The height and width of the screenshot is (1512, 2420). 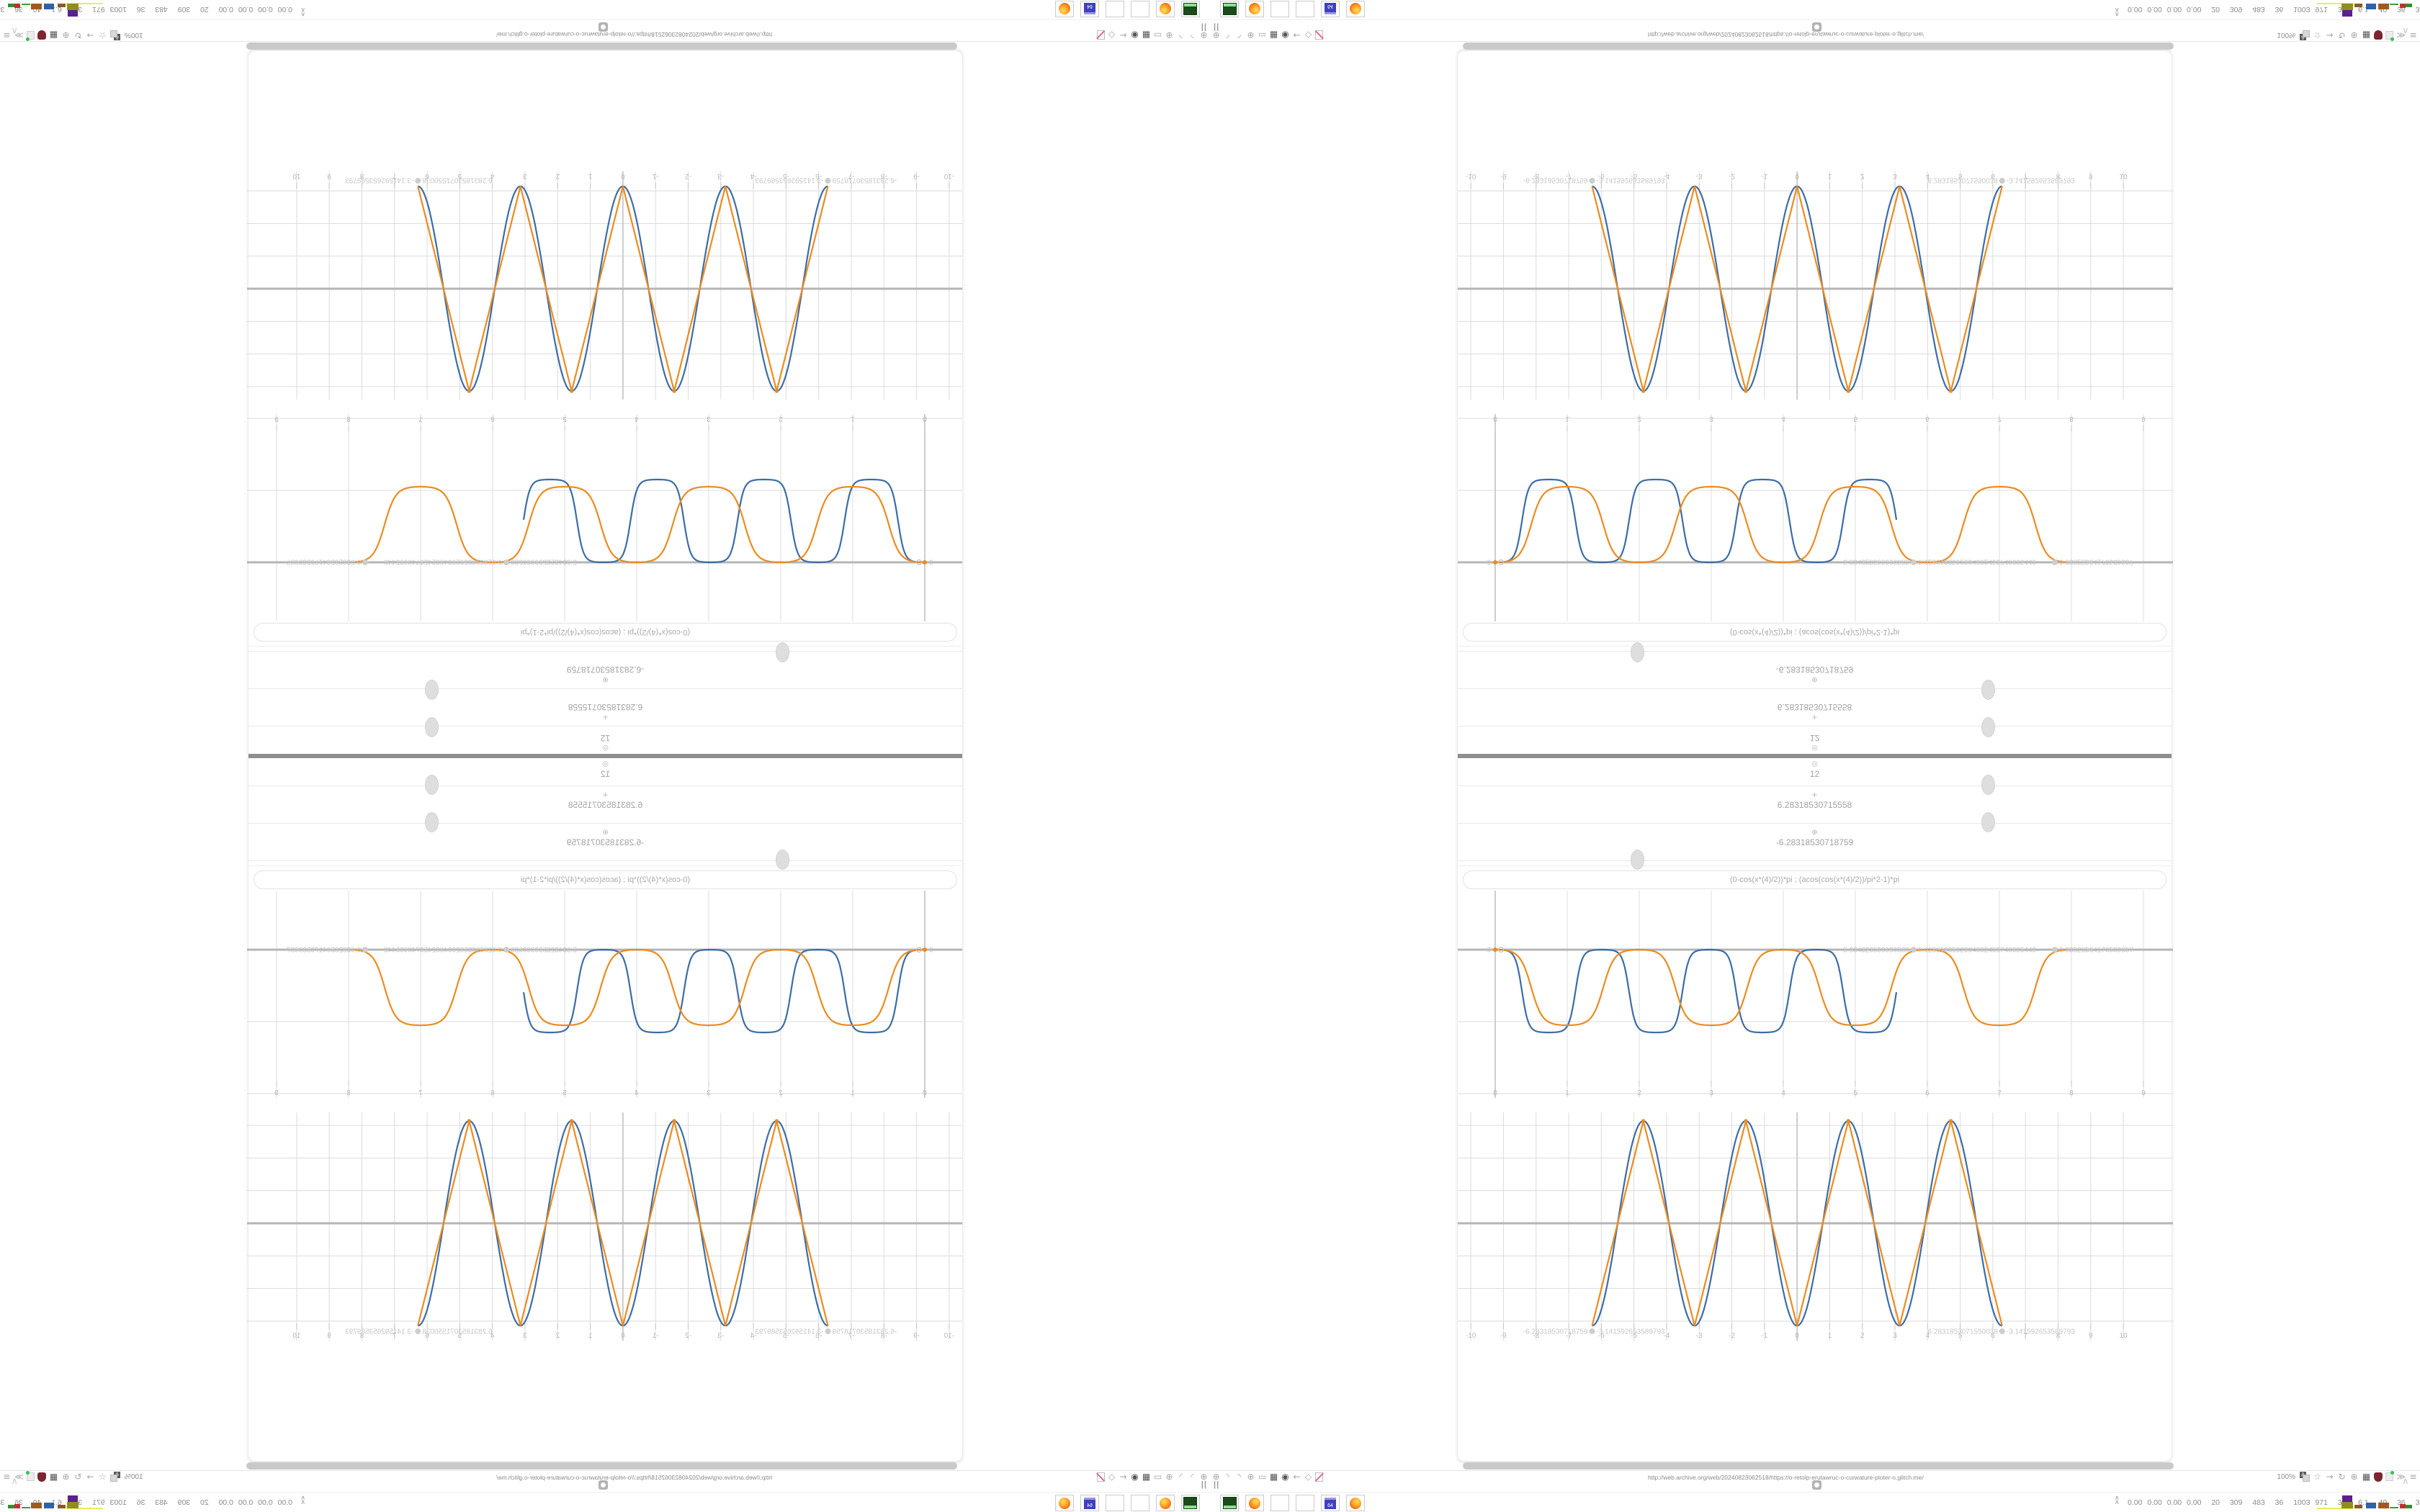 I want to click on slider-row: ◎ 12, so click(x=605, y=776).